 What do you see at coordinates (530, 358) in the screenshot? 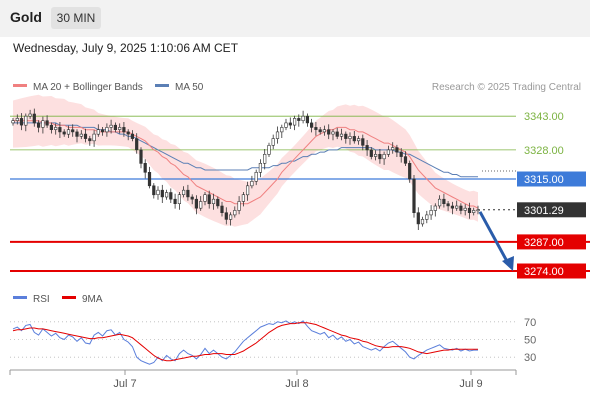
I see `rsi-tick-label-30: 30` at bounding box center [530, 358].